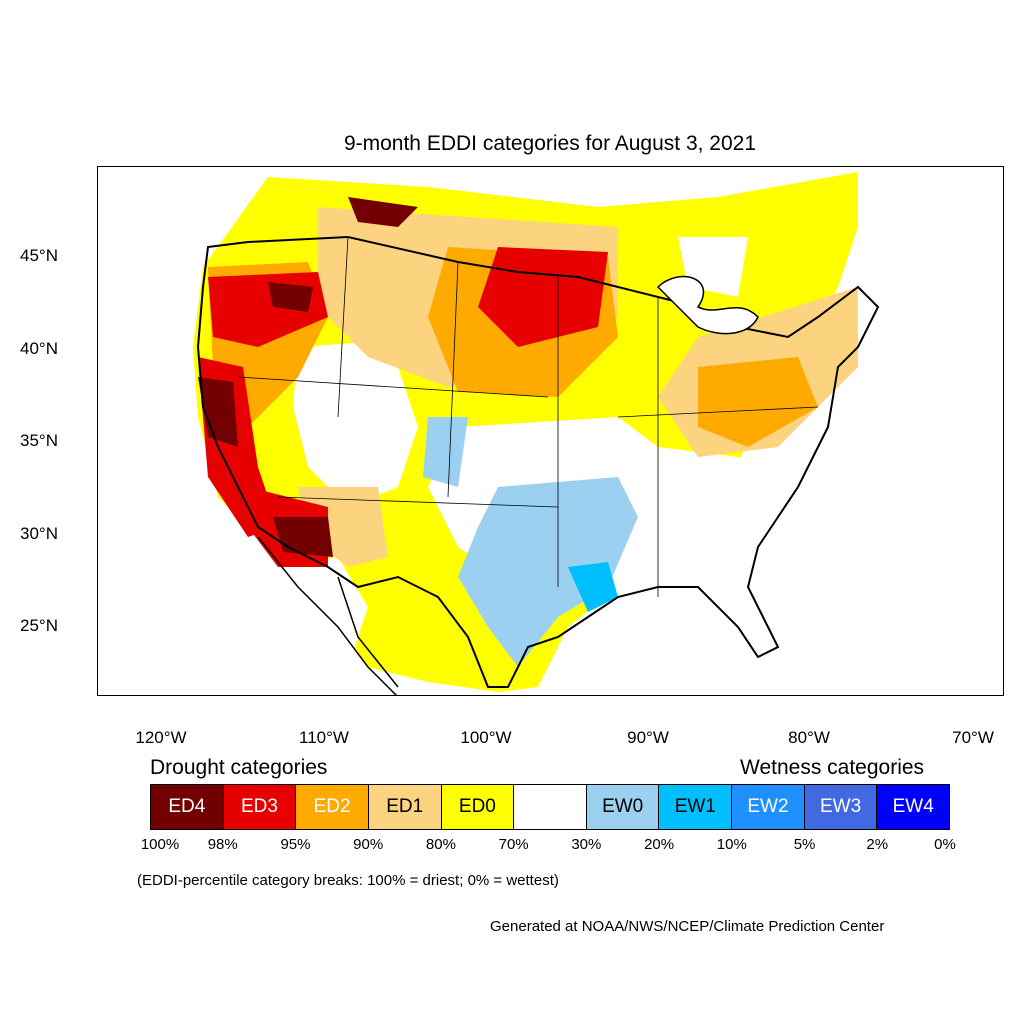  What do you see at coordinates (586, 844) in the screenshot?
I see `percentile-break: 30%` at bounding box center [586, 844].